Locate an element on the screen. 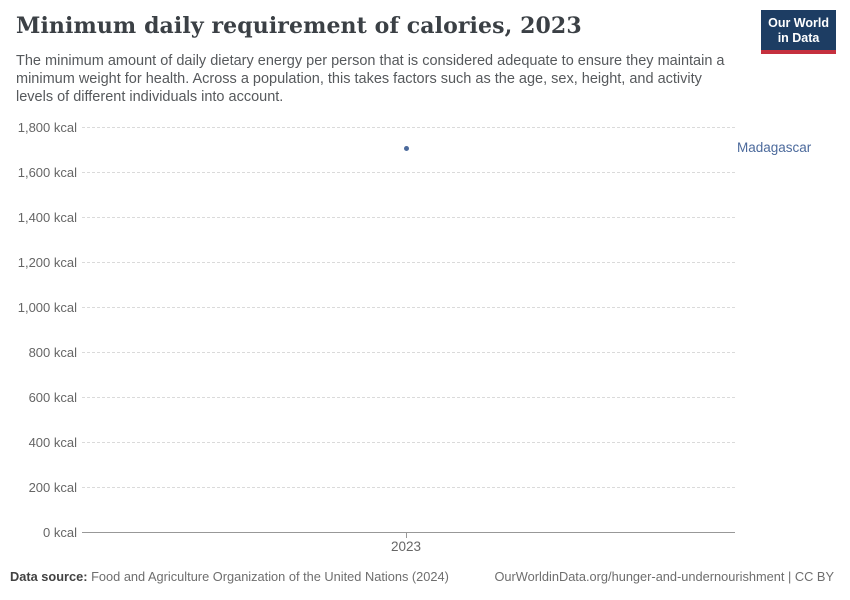 The width and height of the screenshot is (850, 600). owid-logo-line2: in Data is located at coordinates (798, 37).